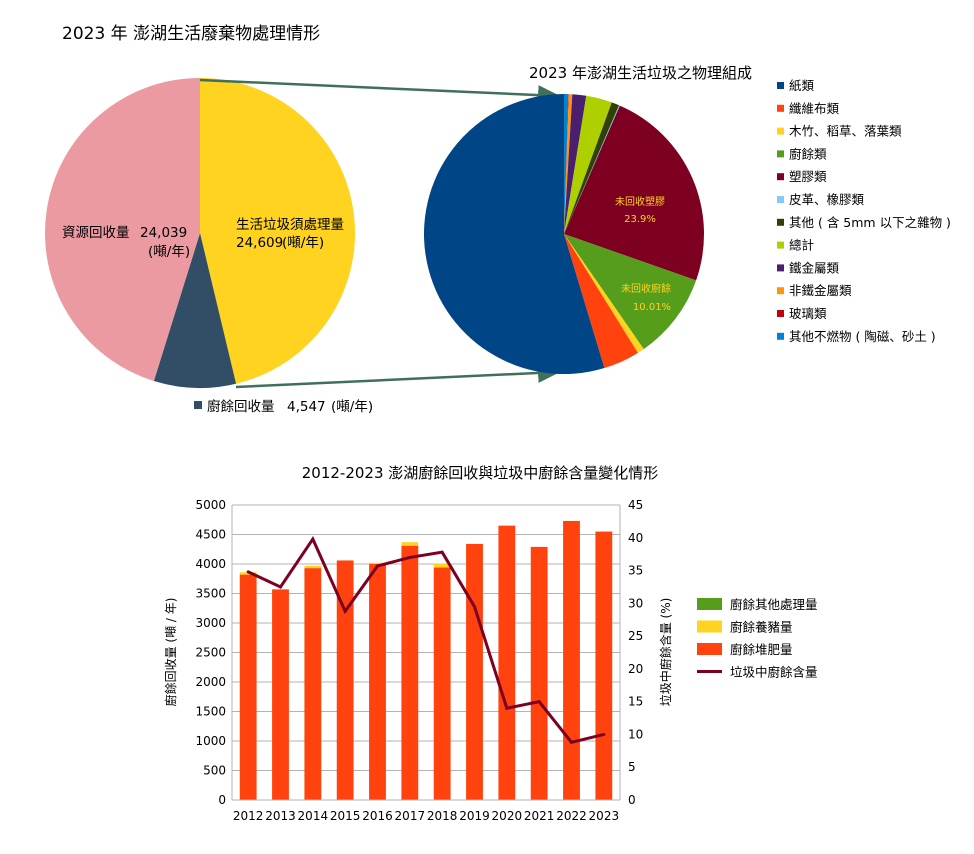  Describe the element at coordinates (820, 290) in the screenshot. I see `pie2-legend-label-9: 非鐵金屬類` at that location.